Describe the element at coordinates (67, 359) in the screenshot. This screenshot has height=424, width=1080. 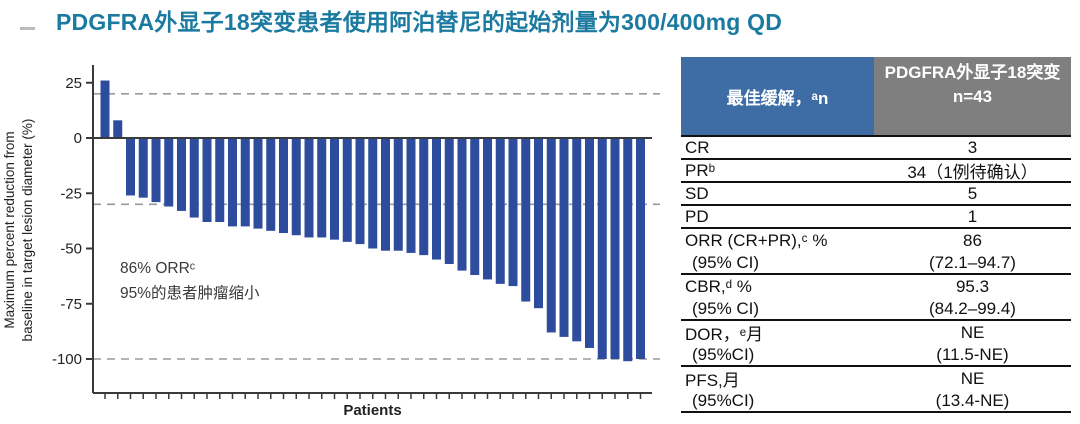
I see `y-axis-tick-label: -100` at that location.